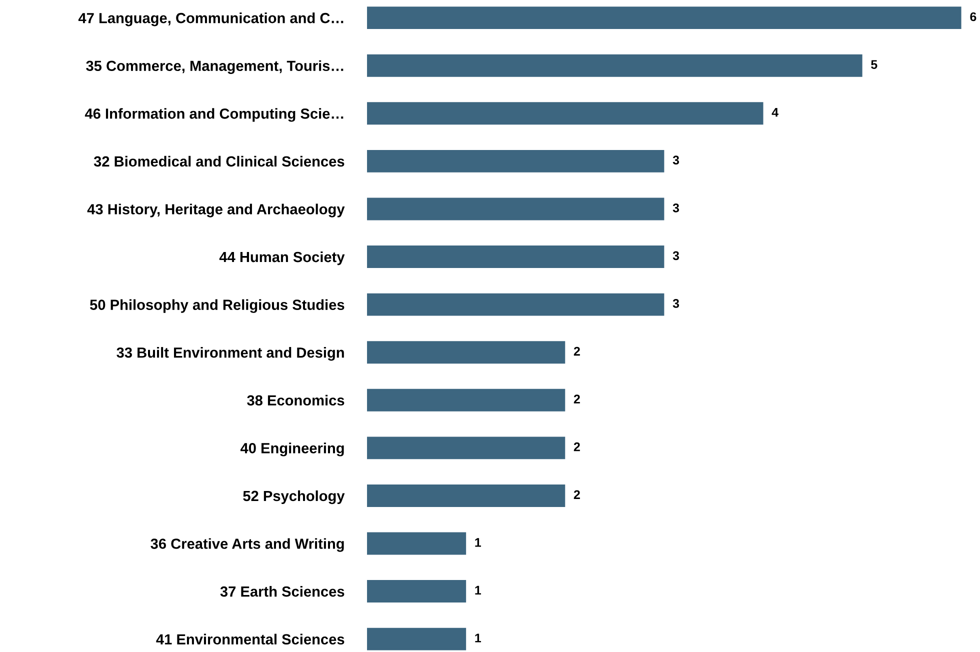 This screenshot has height=652, width=980. Describe the element at coordinates (282, 591) in the screenshot. I see `y-tick-label: 37 Earth Sciences` at that location.